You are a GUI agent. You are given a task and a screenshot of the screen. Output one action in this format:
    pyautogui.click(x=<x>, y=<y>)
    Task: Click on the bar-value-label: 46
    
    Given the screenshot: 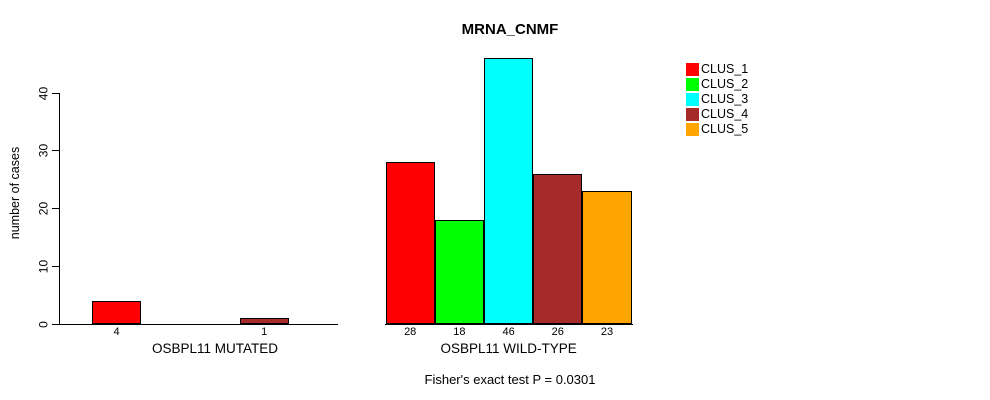 What is the action you would take?
    pyautogui.click(x=508, y=332)
    